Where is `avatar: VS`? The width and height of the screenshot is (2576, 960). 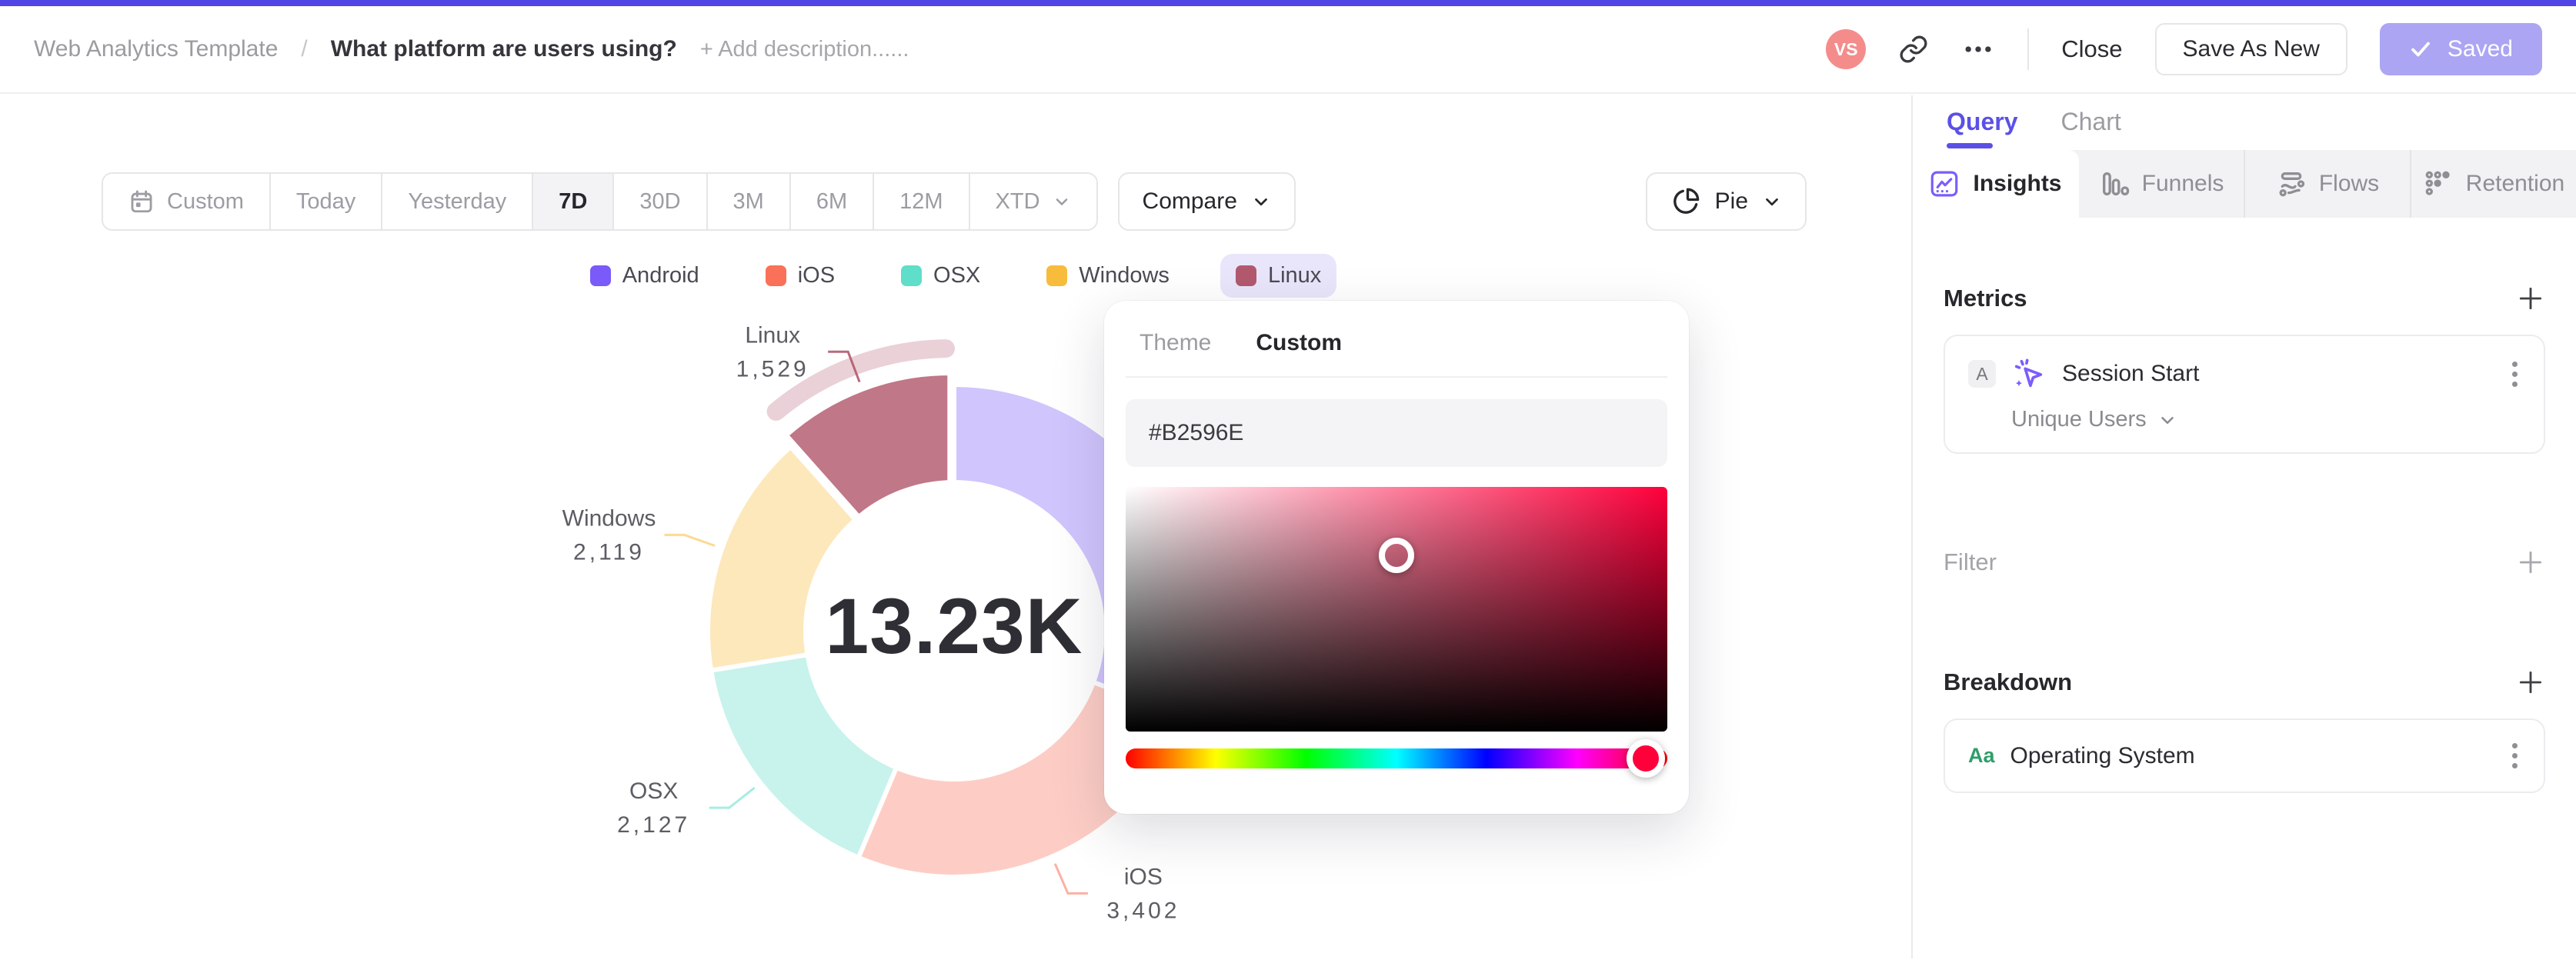
avatar: VS is located at coordinates (1847, 49).